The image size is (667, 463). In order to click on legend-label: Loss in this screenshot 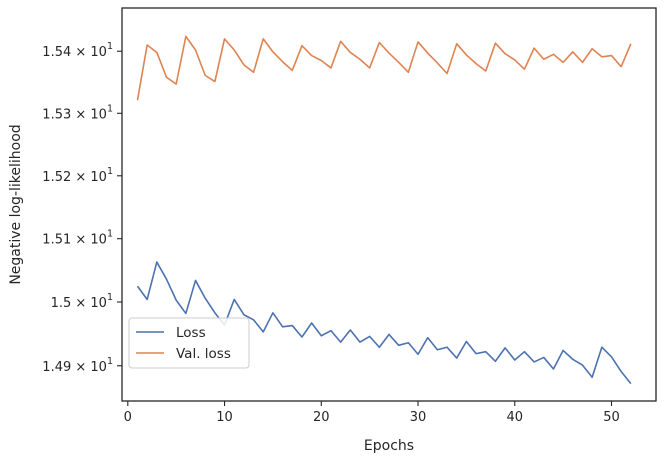, I will do `click(191, 333)`.